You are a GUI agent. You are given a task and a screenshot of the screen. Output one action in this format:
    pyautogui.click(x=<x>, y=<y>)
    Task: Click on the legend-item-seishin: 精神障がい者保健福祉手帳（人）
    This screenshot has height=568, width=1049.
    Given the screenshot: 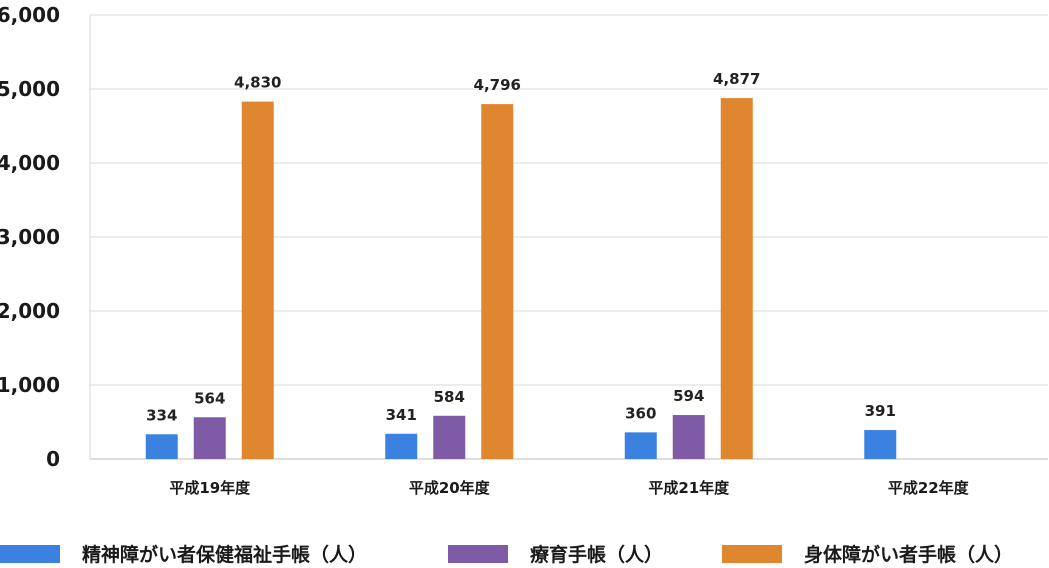 What is the action you would take?
    pyautogui.click(x=183, y=553)
    